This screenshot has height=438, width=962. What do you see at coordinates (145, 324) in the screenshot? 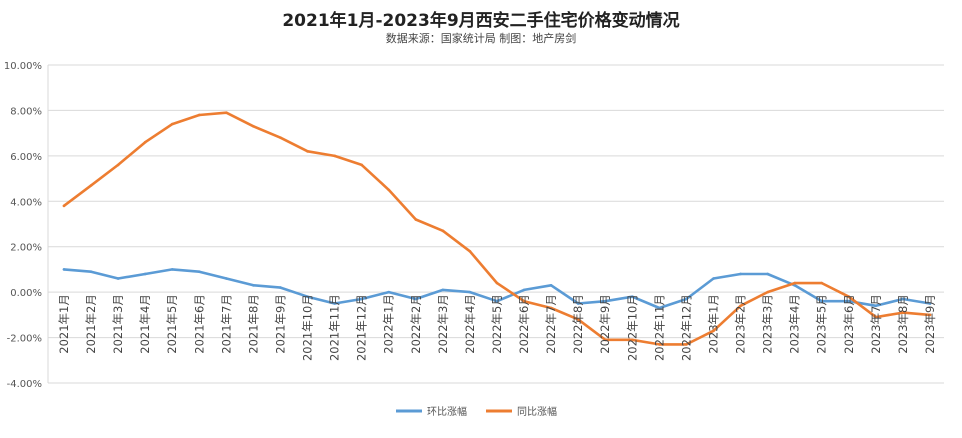
I see `x-tick-label: 2021年4月` at bounding box center [145, 324].